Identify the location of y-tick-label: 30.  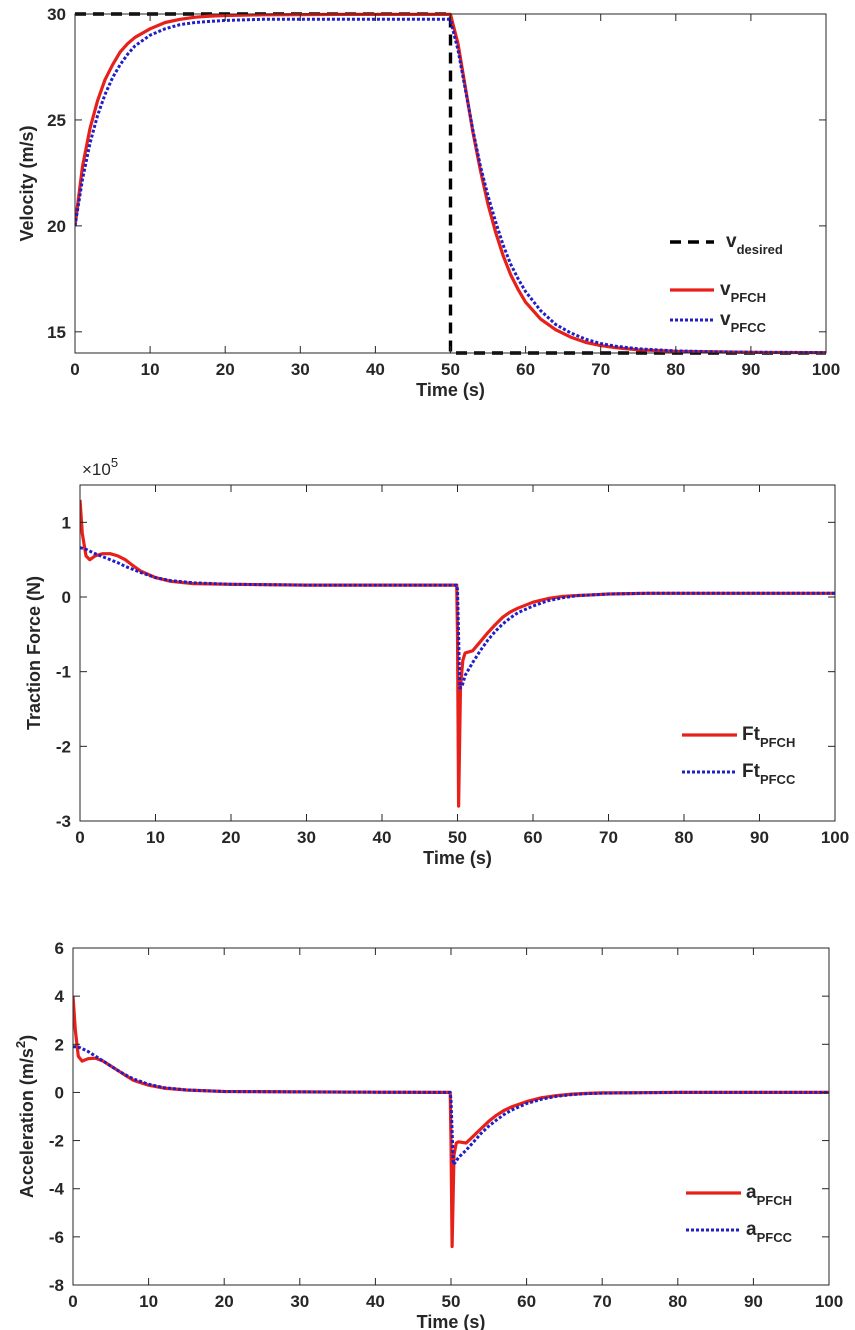
(56, 14).